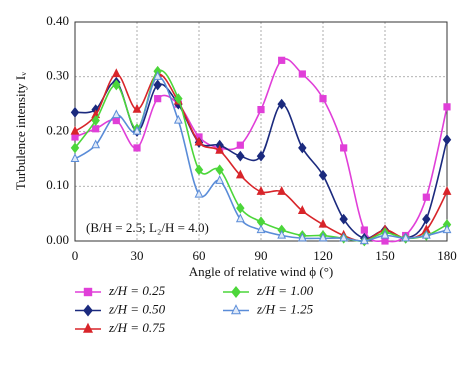  I want to click on legend-label: z/H = 1.25, so click(285, 308).